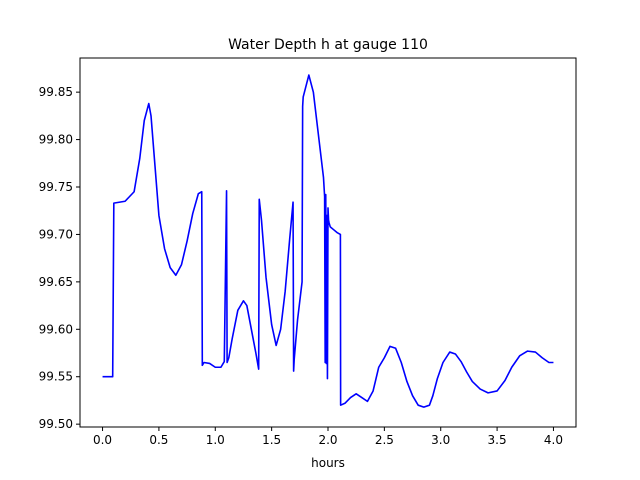  Describe the element at coordinates (56, 424) in the screenshot. I see `y-tick-label: 99.50` at that location.